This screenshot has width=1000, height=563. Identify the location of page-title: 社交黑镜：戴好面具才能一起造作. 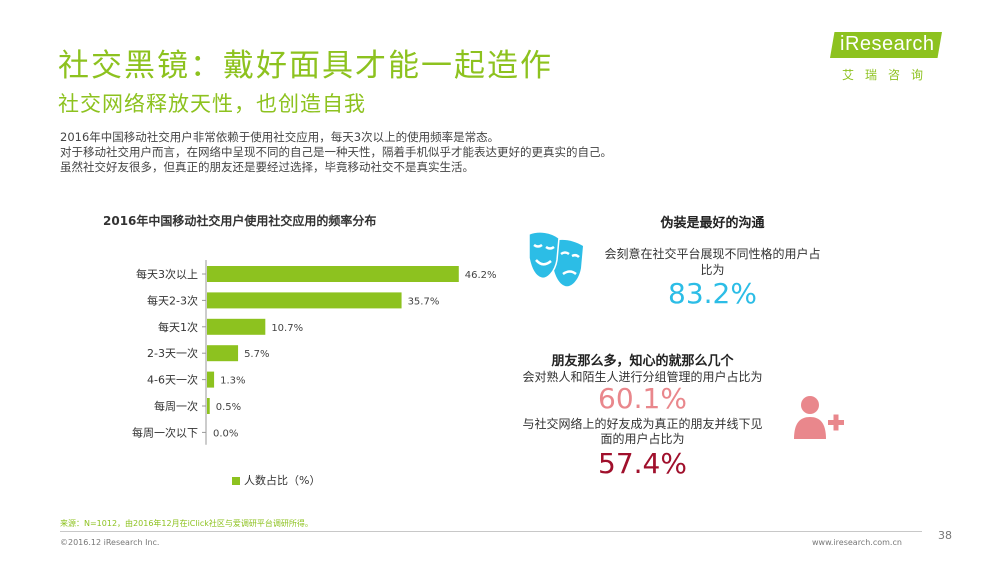
(305, 66).